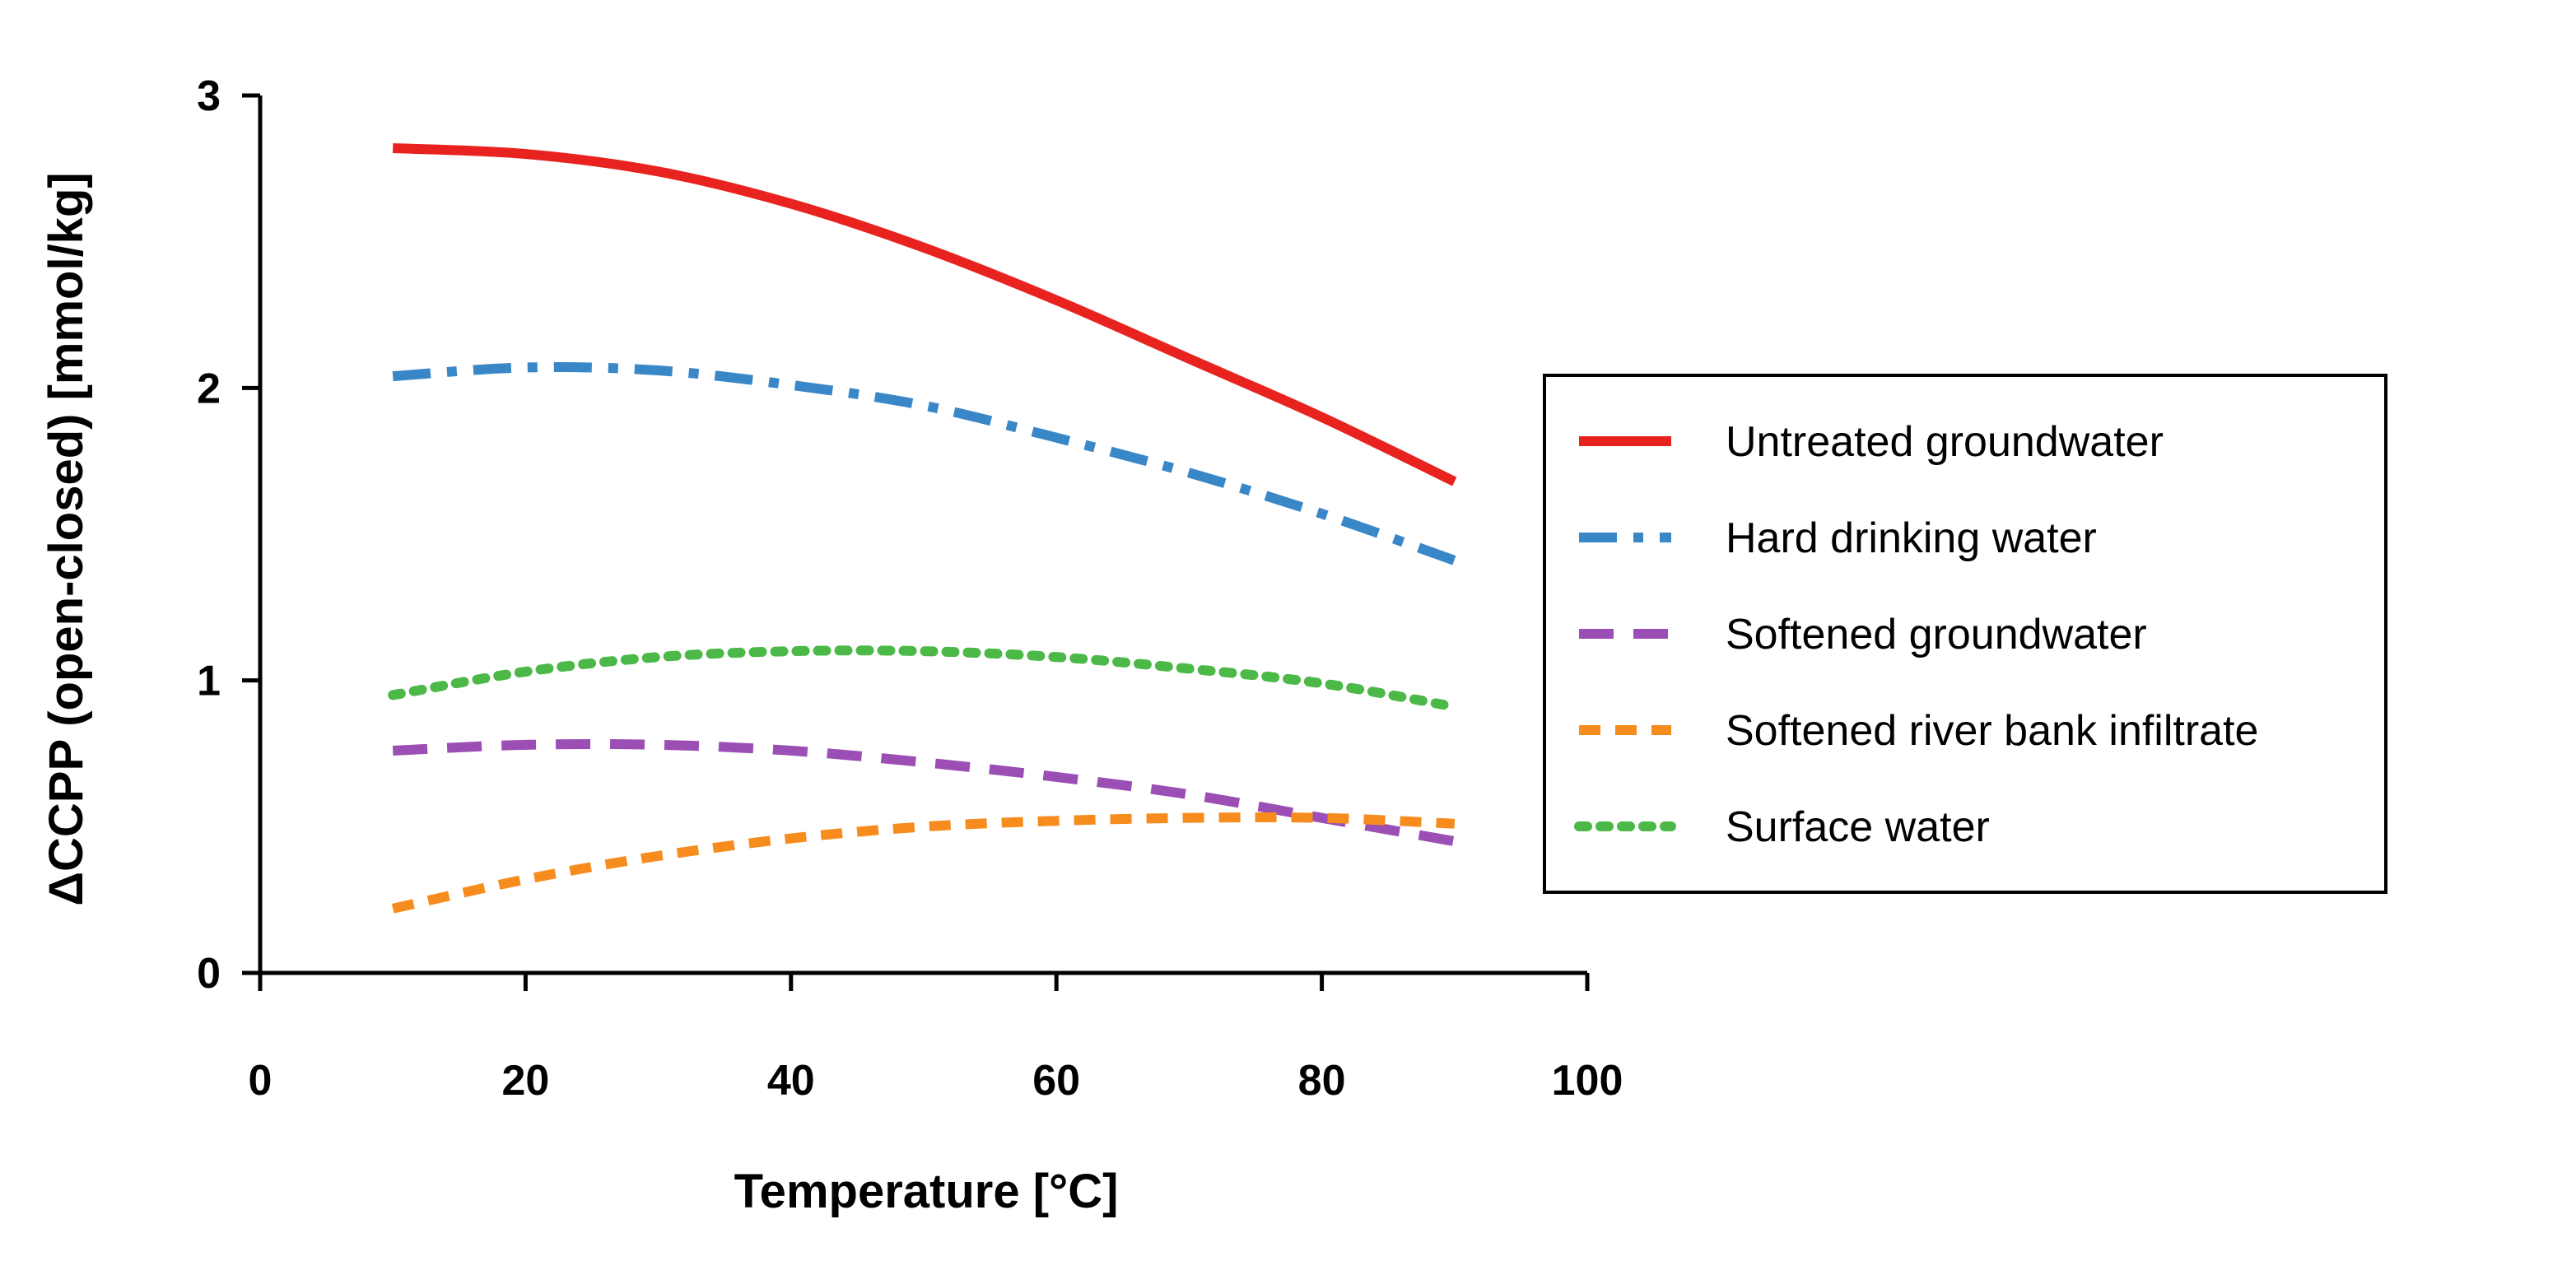 The image size is (2576, 1261). Describe the element at coordinates (926, 1191) in the screenshot. I see `x-axis-title: Temperature [°C]` at that location.